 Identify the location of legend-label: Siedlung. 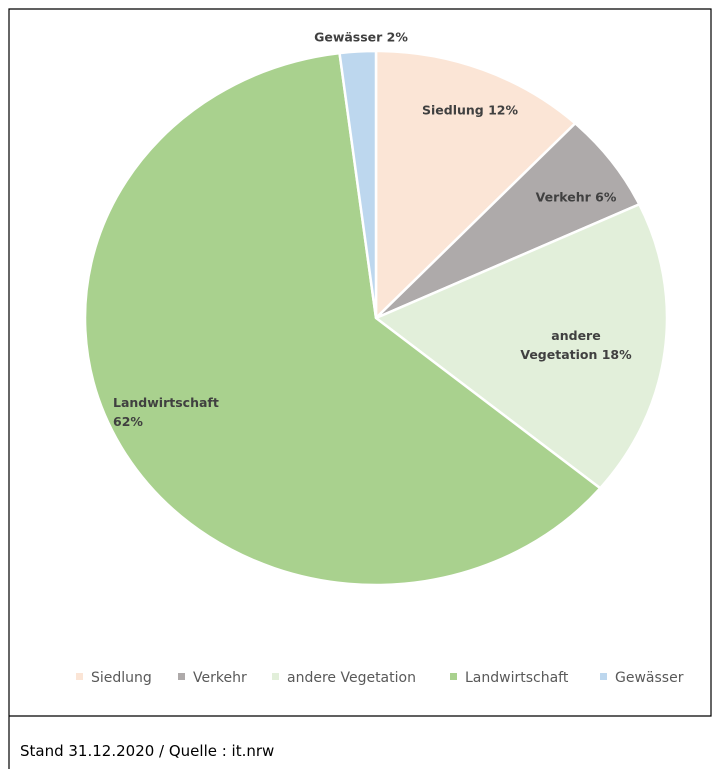
(121, 678).